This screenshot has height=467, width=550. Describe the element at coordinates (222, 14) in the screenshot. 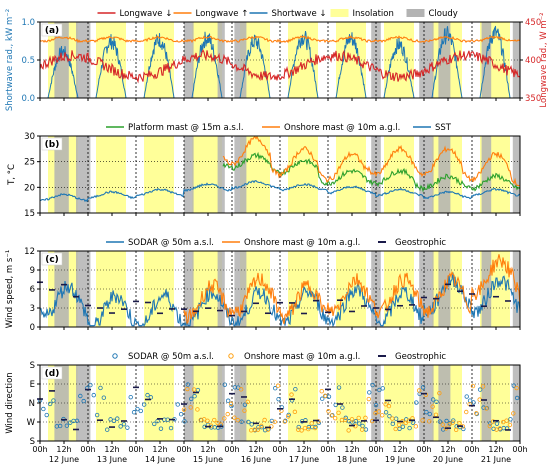

I see `legend-label: Longwave ↑` at that location.